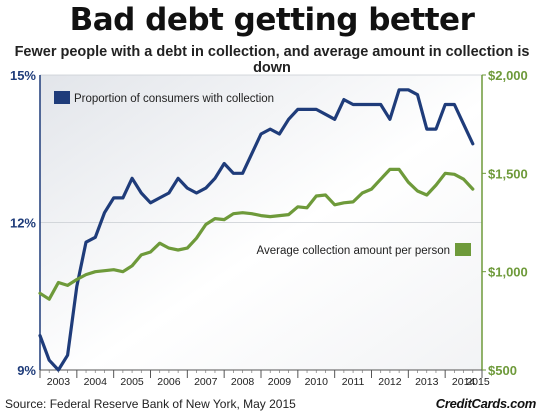 The width and height of the screenshot is (544, 415). Describe the element at coordinates (23, 75) in the screenshot. I see `left-tick-label: 15%` at that location.